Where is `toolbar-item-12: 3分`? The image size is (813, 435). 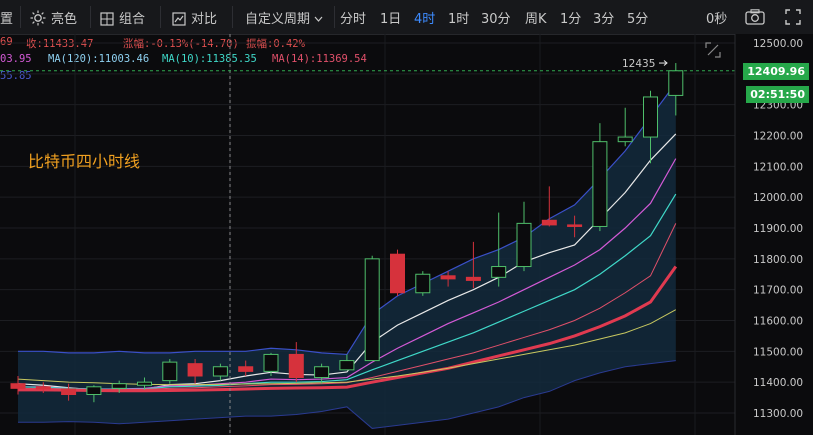 toolbar-item-12: 3分 is located at coordinates (603, 17).